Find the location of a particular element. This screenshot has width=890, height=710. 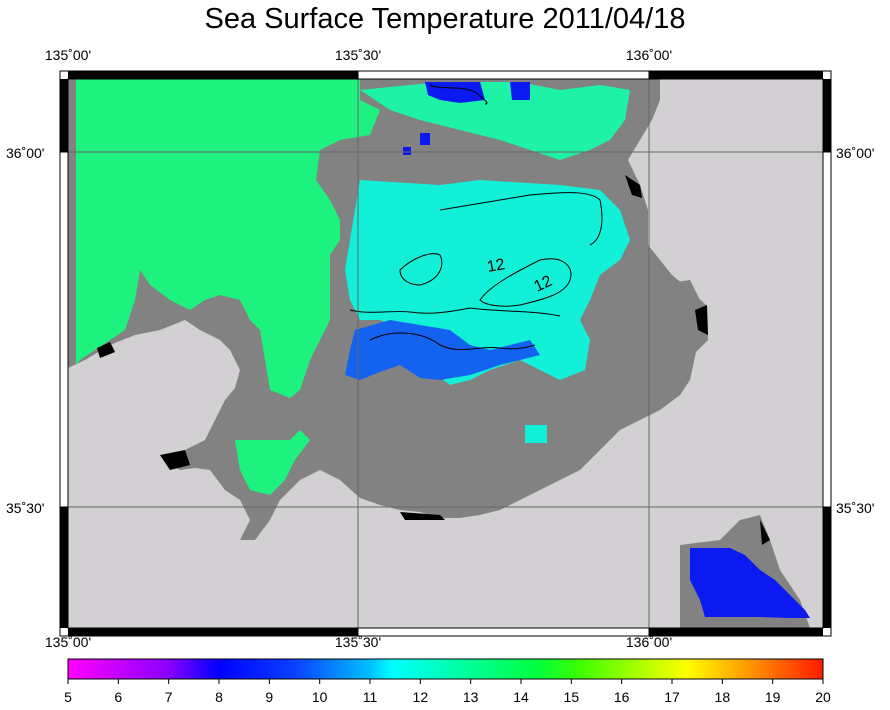

sst-region-8c-southeast is located at coordinates (750, 583).